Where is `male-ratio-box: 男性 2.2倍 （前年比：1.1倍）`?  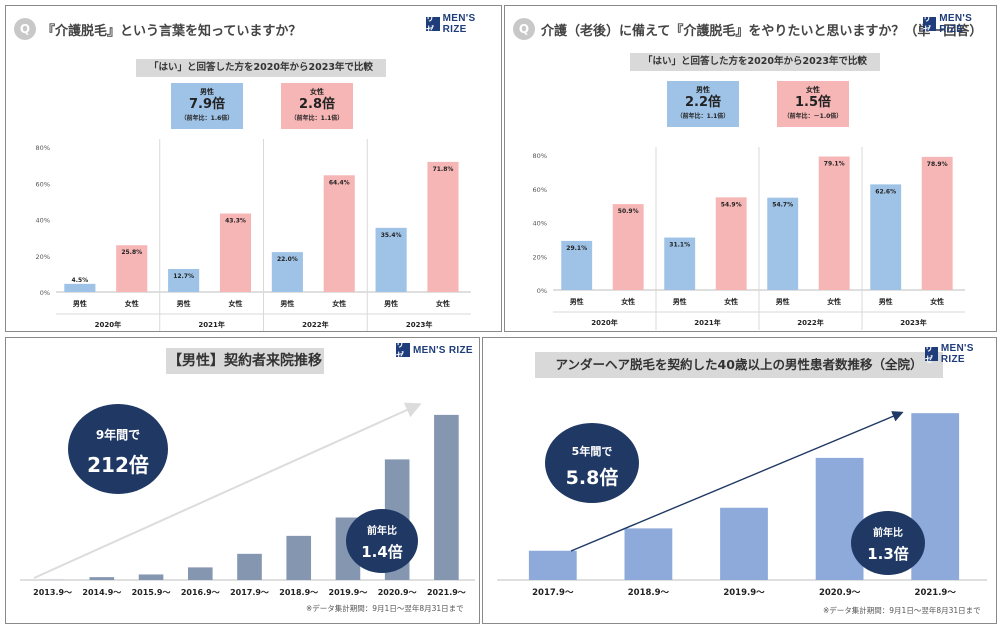 male-ratio-box: 男性 2.2倍 （前年比：1.1倍） is located at coordinates (703, 104).